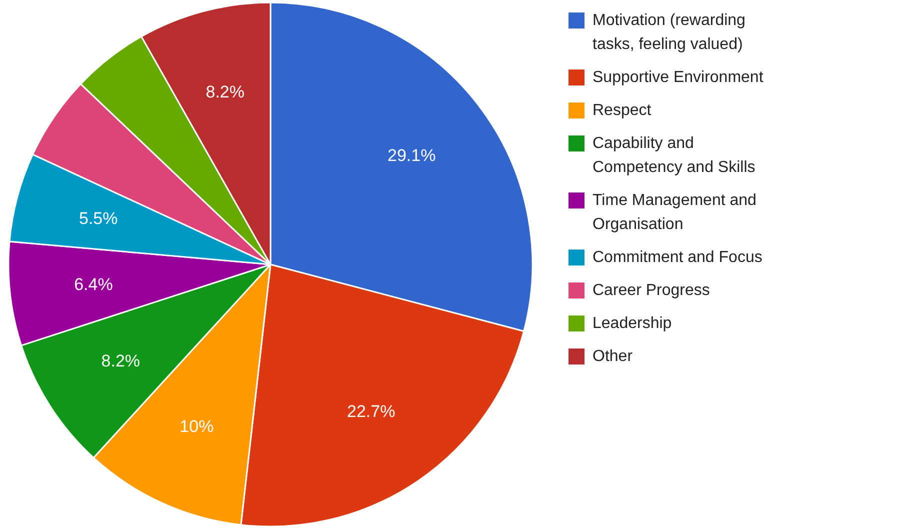 The image size is (901, 528). I want to click on data-label: 29.1%, so click(412, 156).